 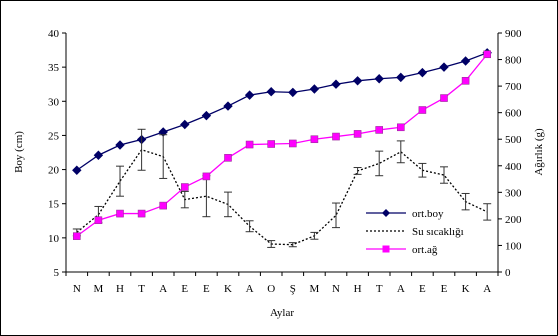 I want to click on left-tick-label: 20, so click(x=54, y=171).